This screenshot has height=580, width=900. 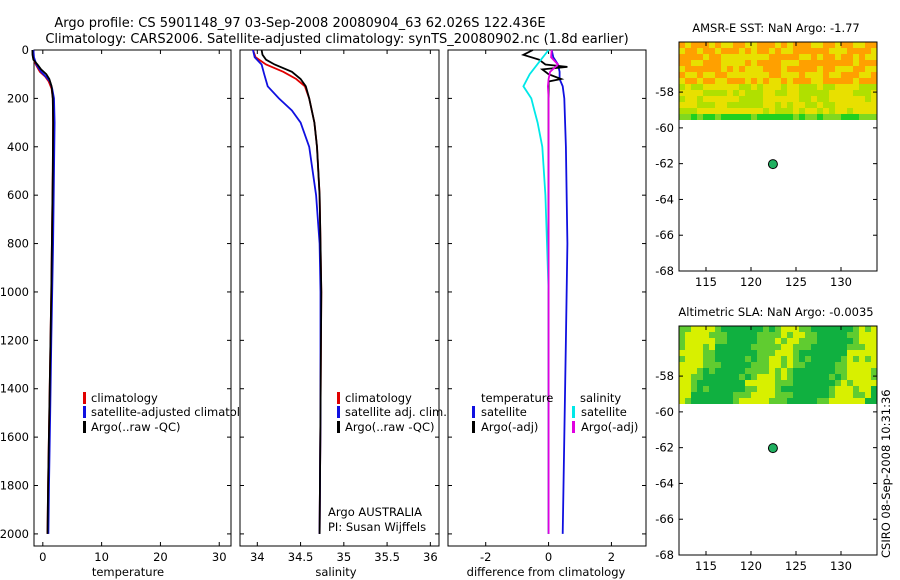 I want to click on y-tick-label: -64, so click(x=664, y=483).